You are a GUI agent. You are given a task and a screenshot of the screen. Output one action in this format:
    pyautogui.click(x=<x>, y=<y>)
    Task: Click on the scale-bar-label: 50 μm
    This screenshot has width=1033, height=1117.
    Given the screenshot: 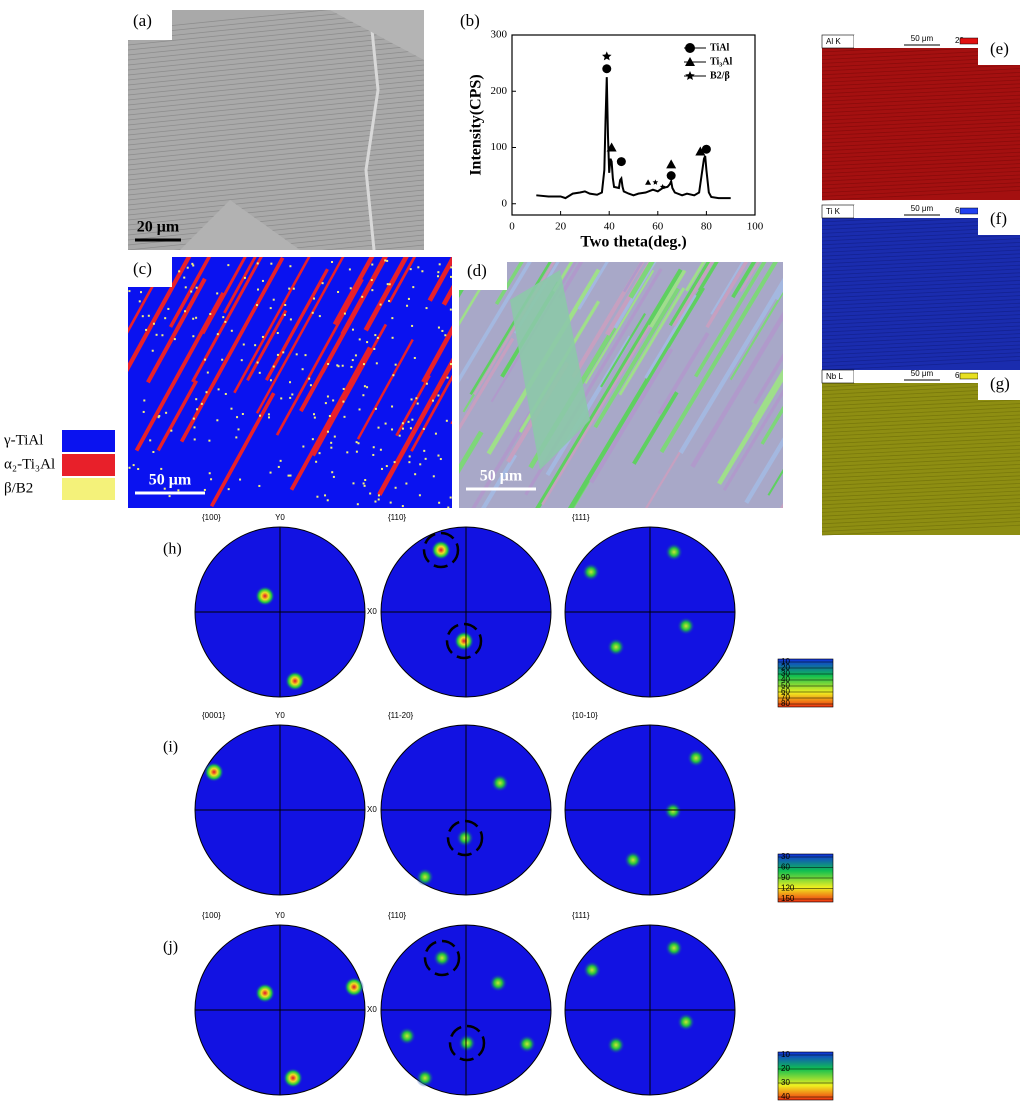 What is the action you would take?
    pyautogui.click(x=501, y=476)
    